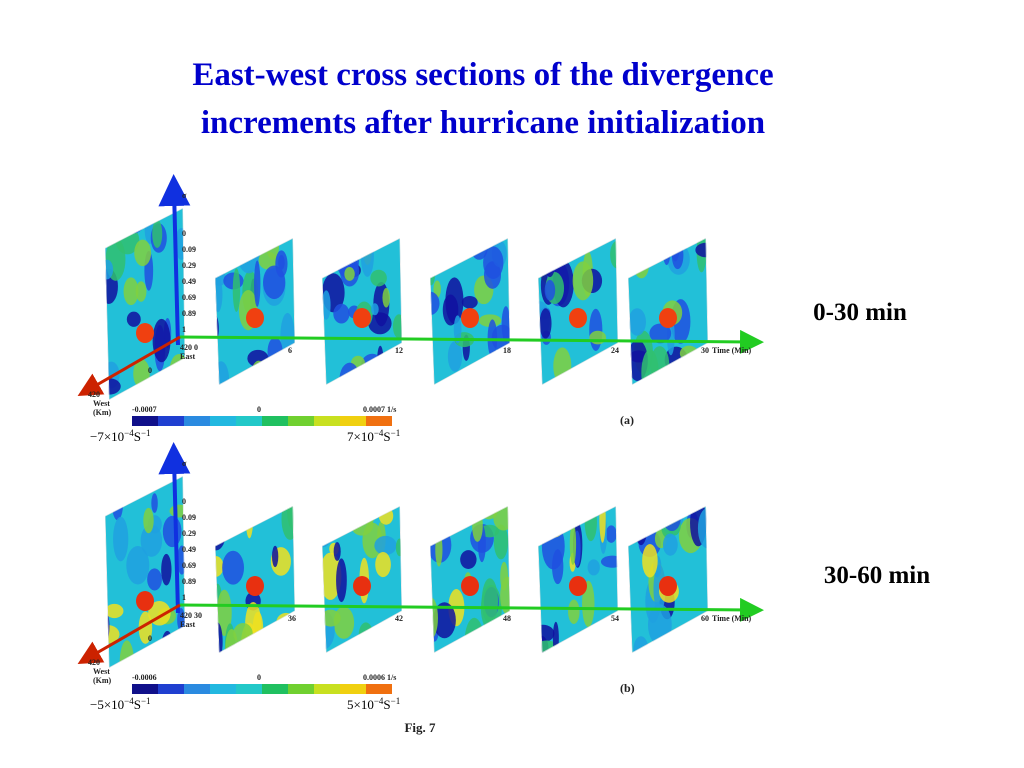  I want to click on colorbar-label: 0.0007 1/s, so click(379, 409).